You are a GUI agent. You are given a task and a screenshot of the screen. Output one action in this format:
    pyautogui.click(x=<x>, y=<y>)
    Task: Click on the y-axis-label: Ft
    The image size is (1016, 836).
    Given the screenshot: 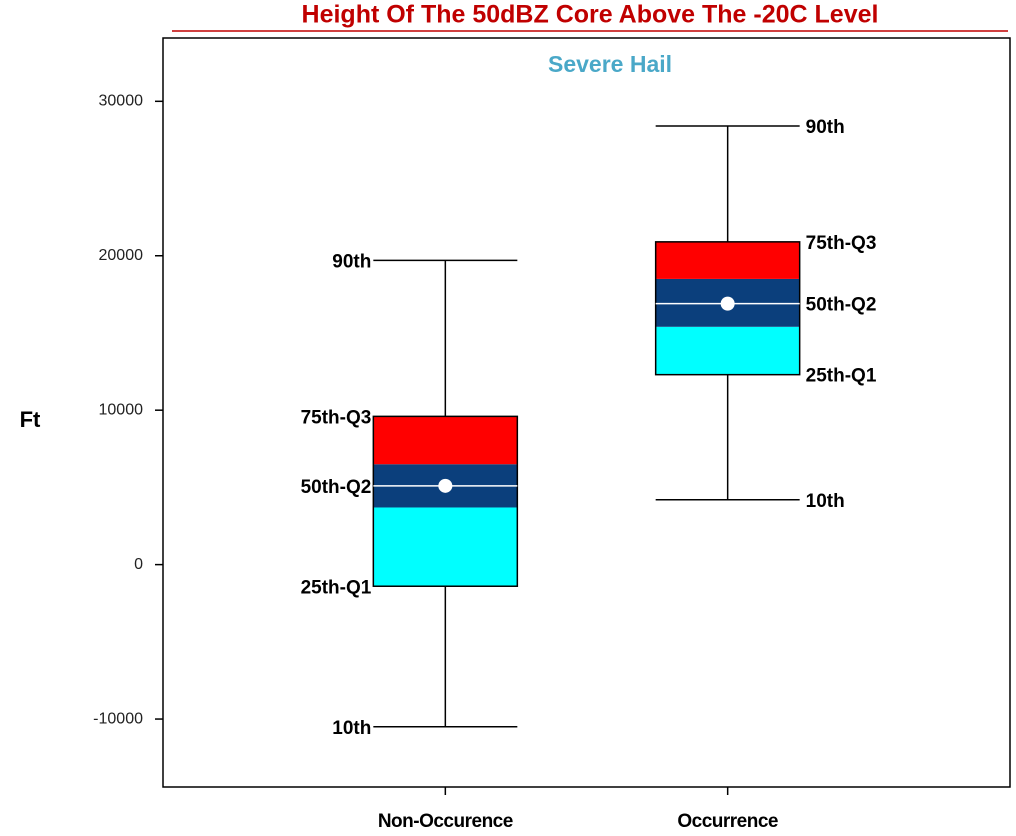 What is the action you would take?
    pyautogui.click(x=30, y=419)
    